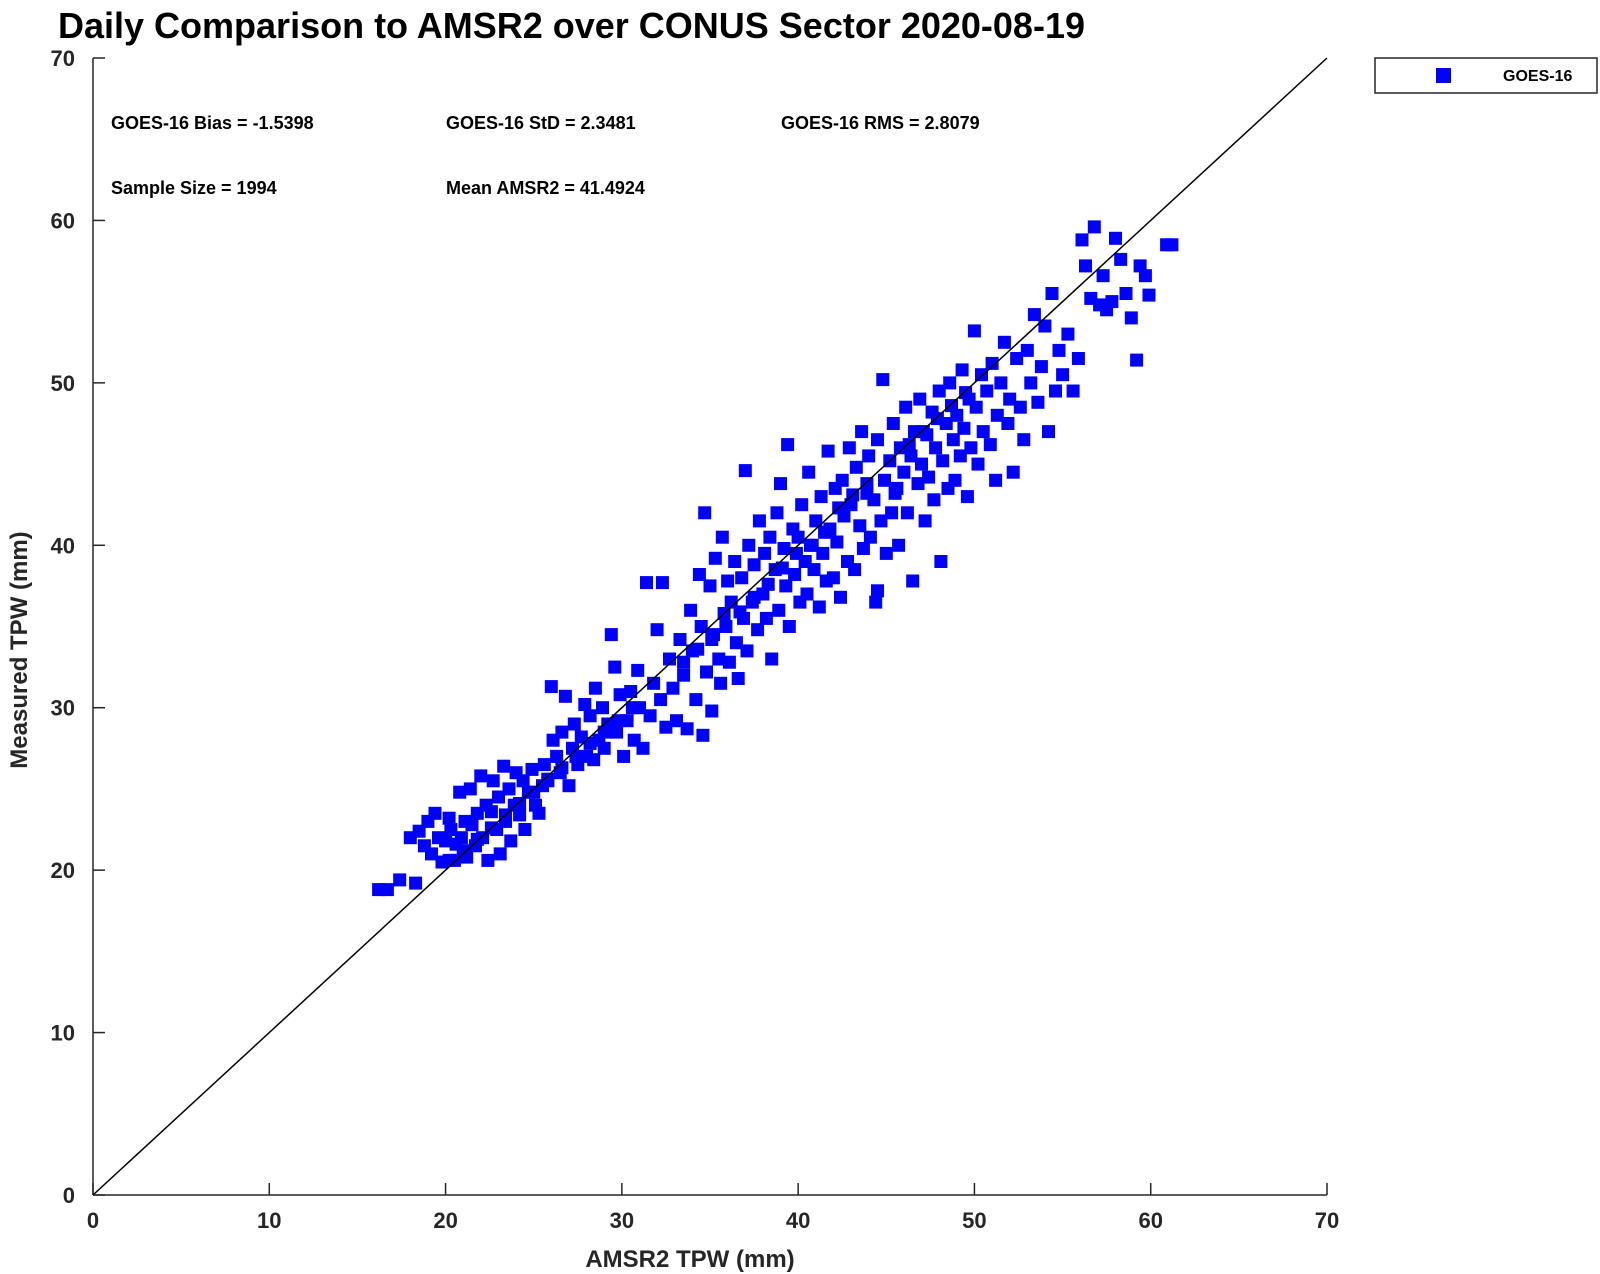 This screenshot has width=1600, height=1274. What do you see at coordinates (1150, 1220) in the screenshot?
I see `x-tick-label: 60` at bounding box center [1150, 1220].